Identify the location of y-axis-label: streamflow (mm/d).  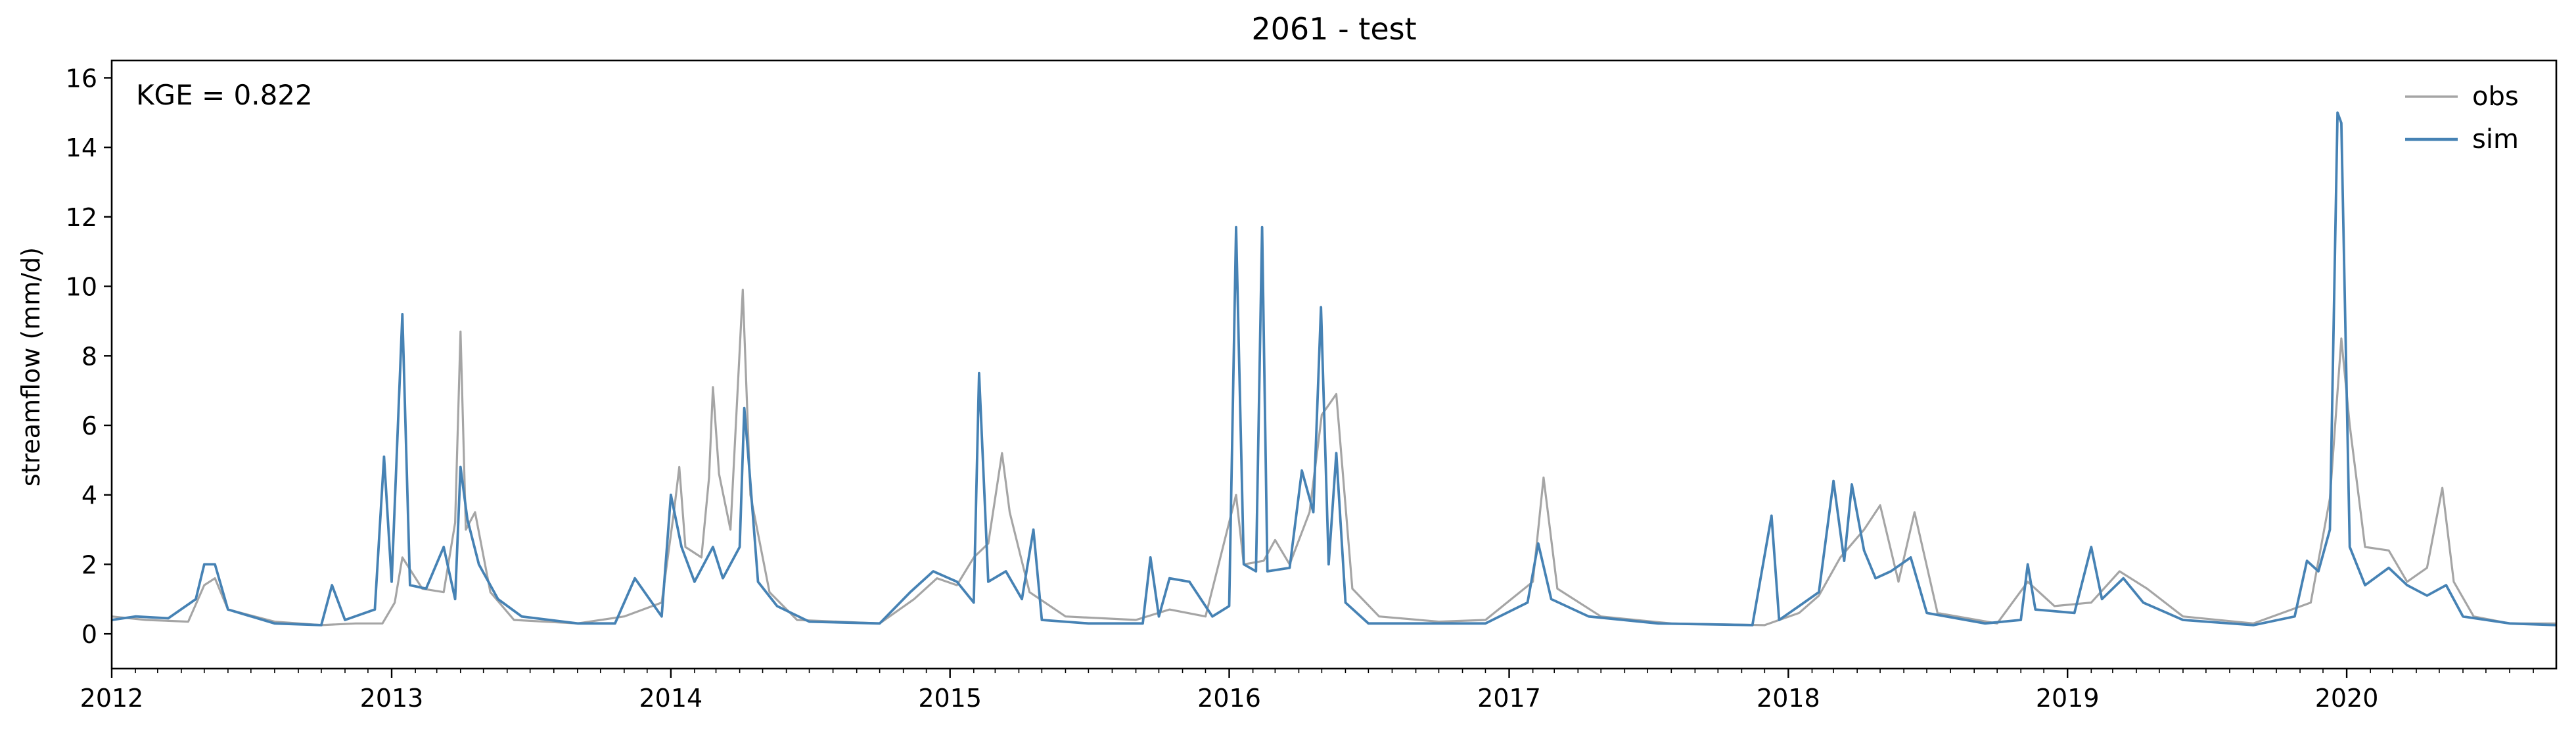
(31, 366).